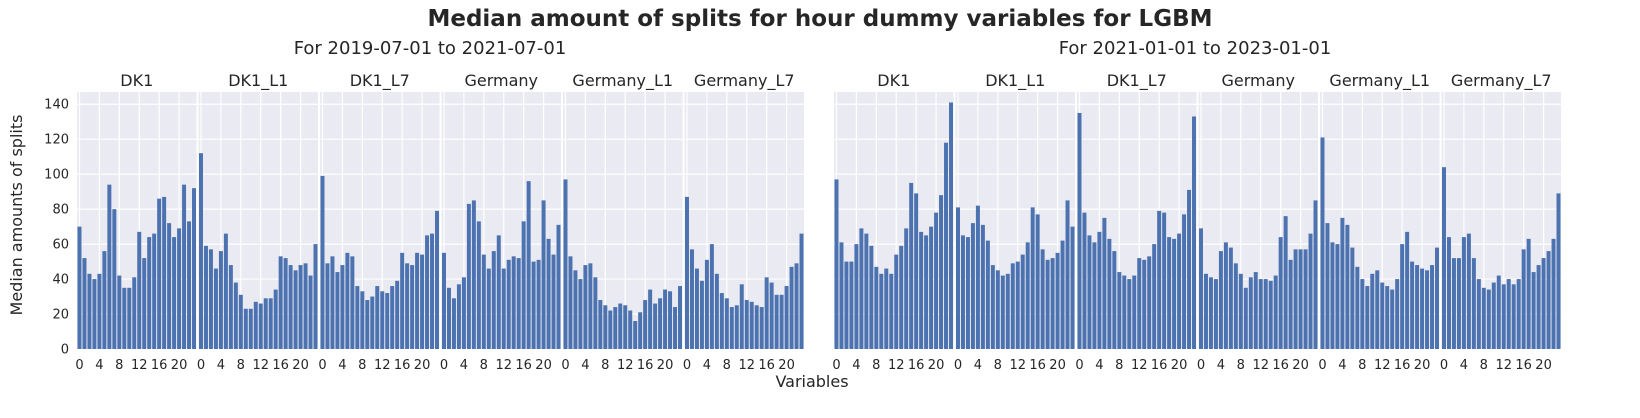 Image resolution: width=1640 pixels, height=418 pixels. What do you see at coordinates (380, 81) in the screenshot?
I see `panel-title: DK1_L7` at bounding box center [380, 81].